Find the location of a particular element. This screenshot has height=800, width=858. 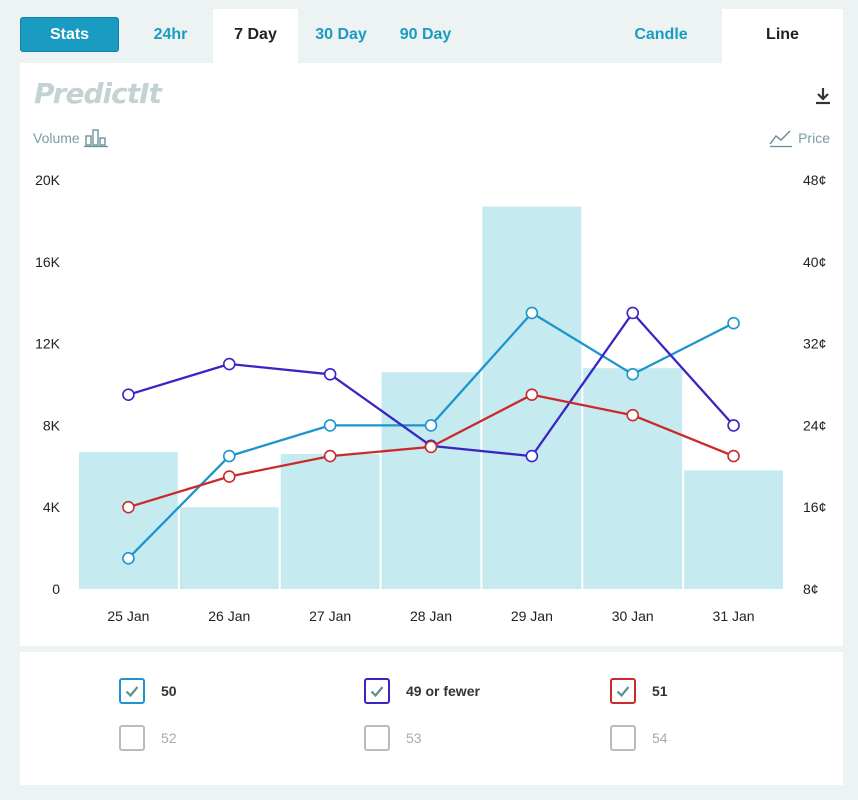

x-tick-label: 27 Jan is located at coordinates (330, 616).